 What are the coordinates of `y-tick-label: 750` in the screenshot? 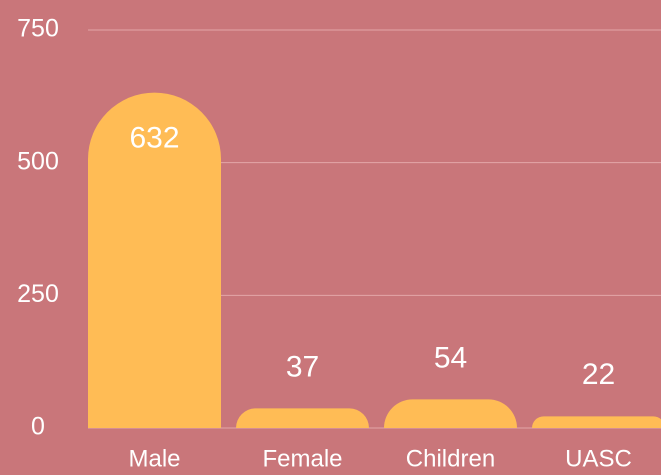 It's located at (38, 29).